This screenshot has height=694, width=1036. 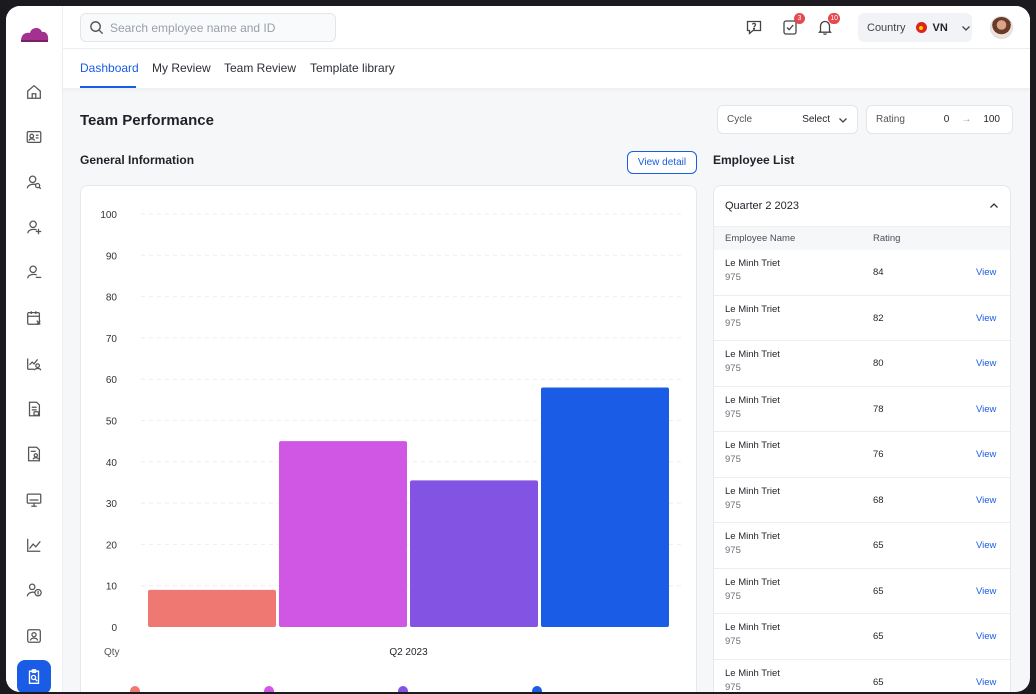 I want to click on page-title: Team Performance, so click(x=147, y=120).